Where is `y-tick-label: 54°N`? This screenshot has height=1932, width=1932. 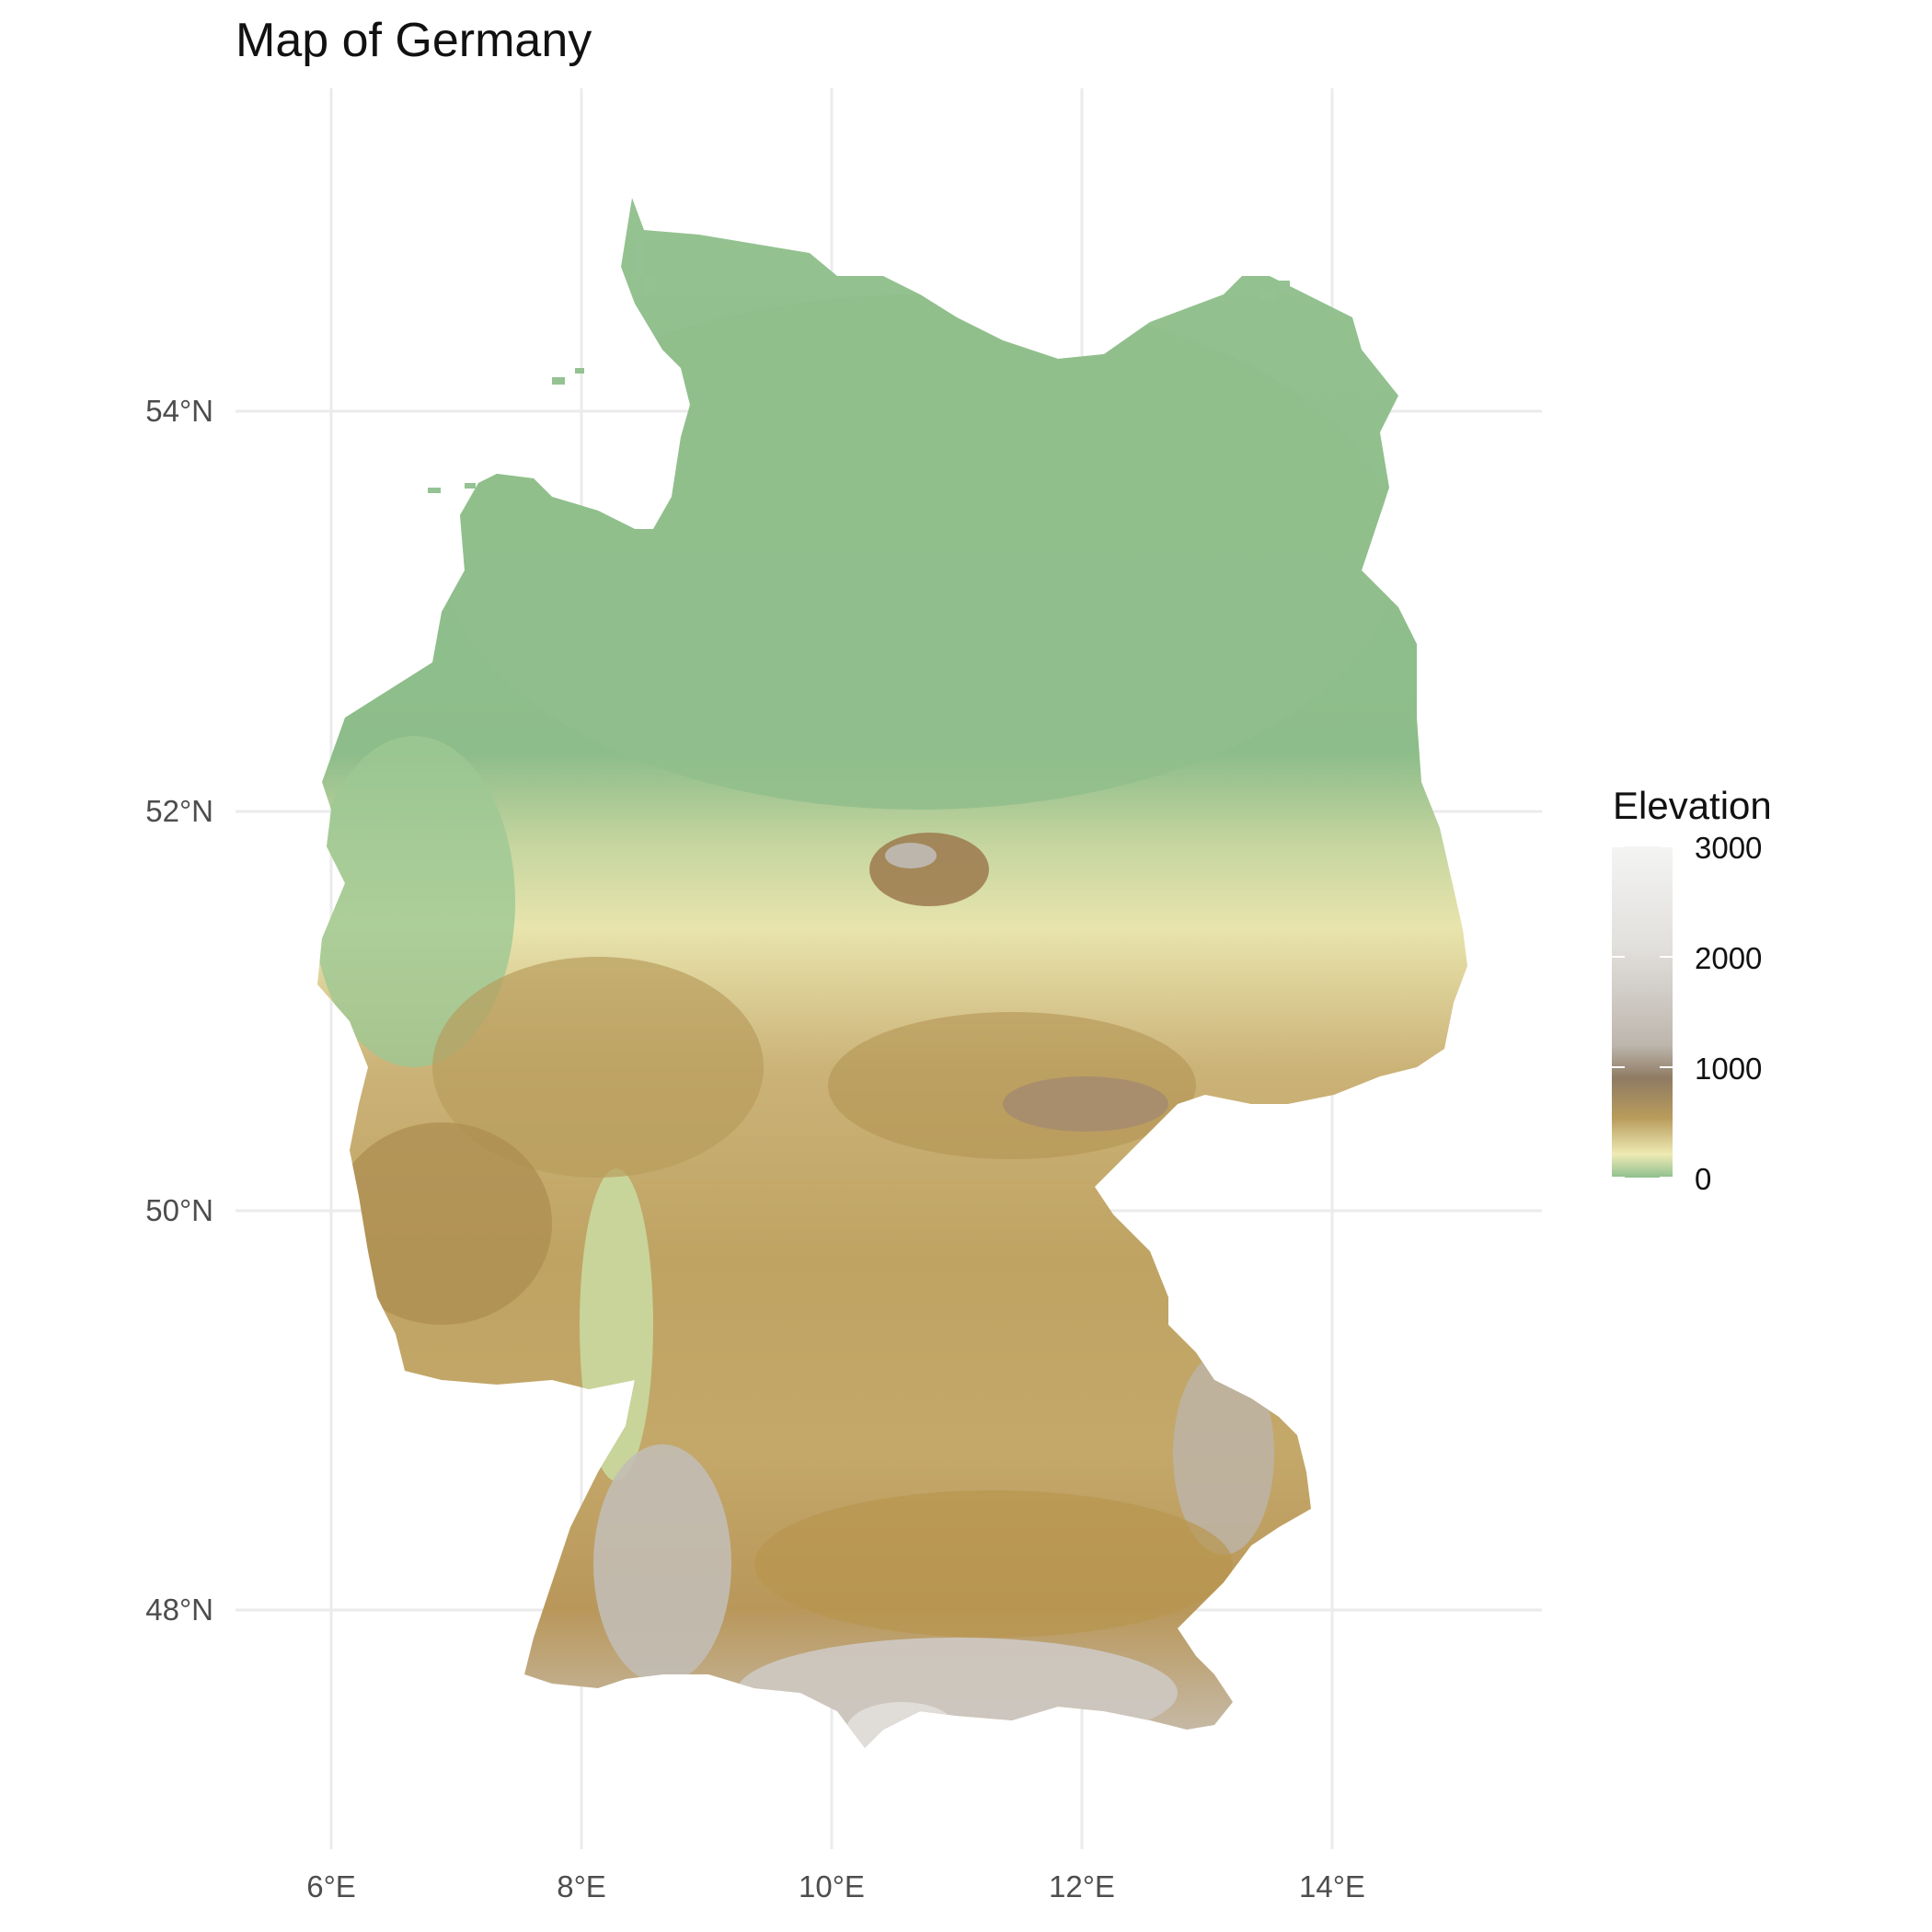 y-tick-label: 54°N is located at coordinates (179, 411).